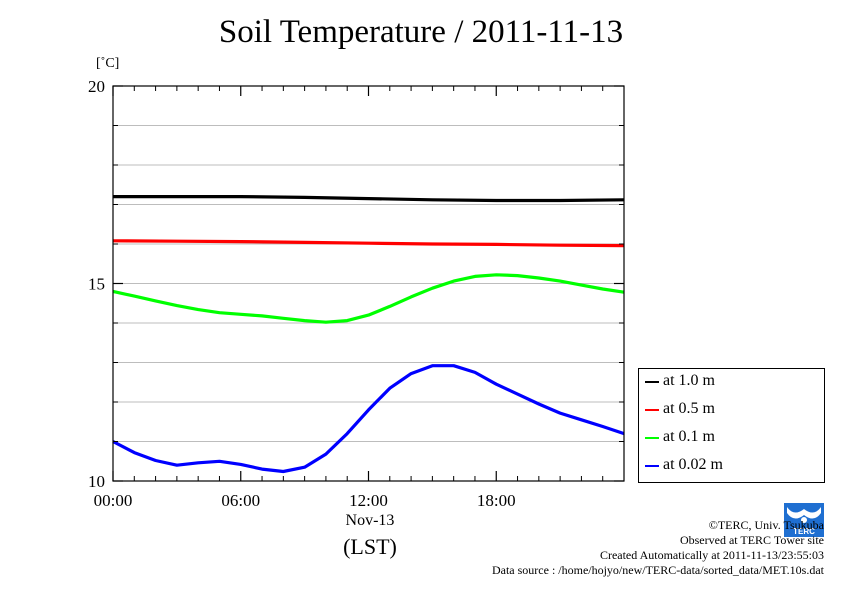  Describe the element at coordinates (751, 540) in the screenshot. I see `site-text: Observed at TERC Tower site` at that location.